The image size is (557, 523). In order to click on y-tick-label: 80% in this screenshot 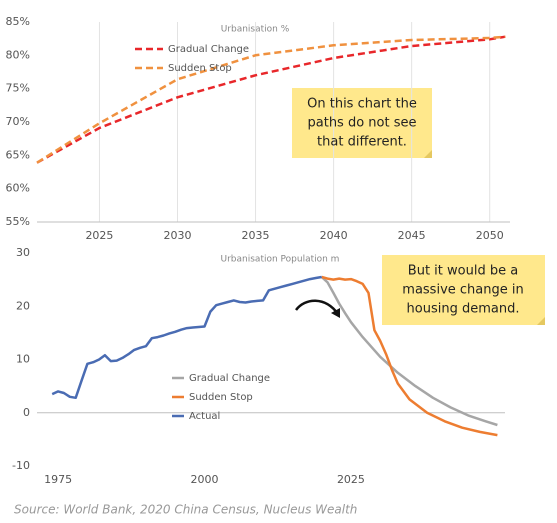, I will do `click(18, 54)`.